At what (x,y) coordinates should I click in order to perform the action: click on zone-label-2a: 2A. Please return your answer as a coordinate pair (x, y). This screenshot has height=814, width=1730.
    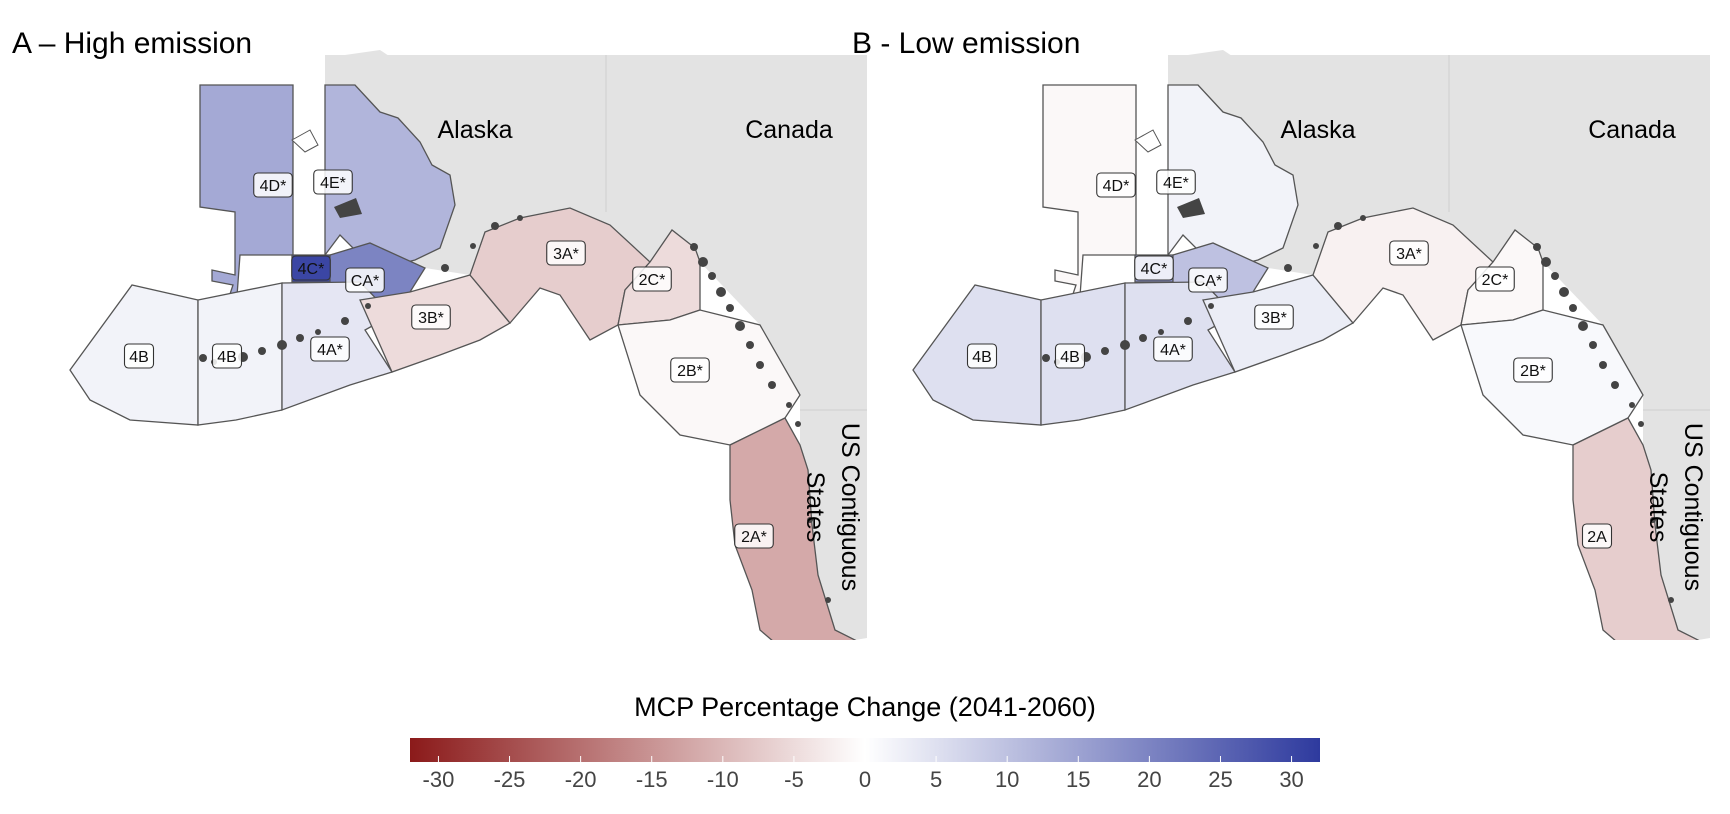
    Looking at the image, I should click on (1597, 536).